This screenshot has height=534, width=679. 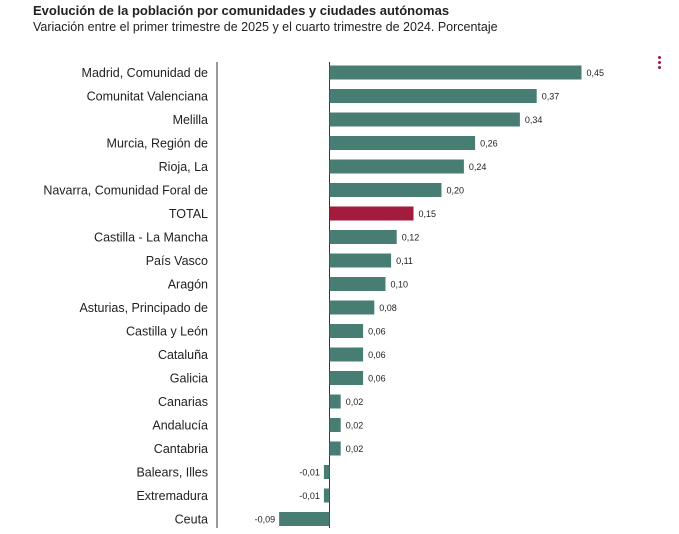 I want to click on value-label: 0,11, so click(x=404, y=261).